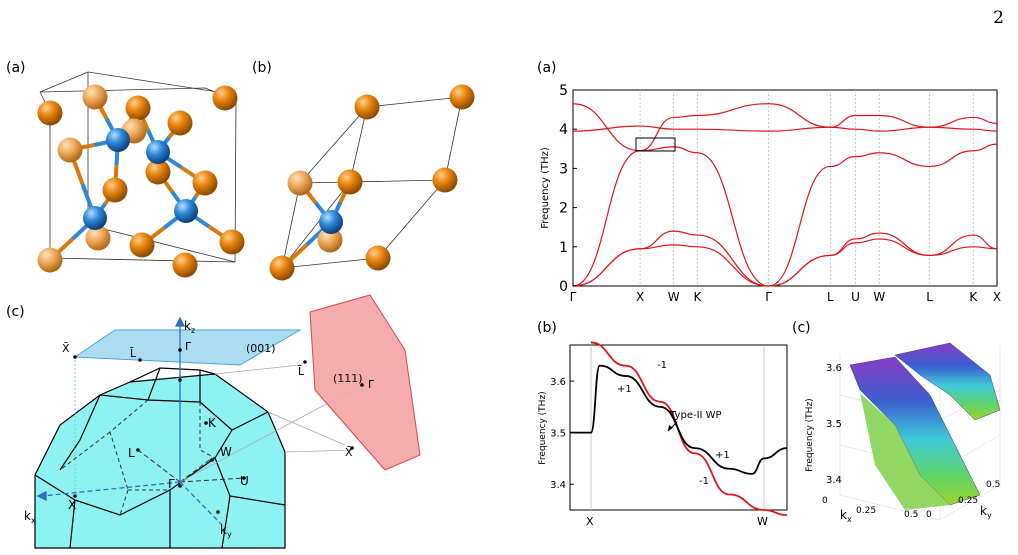  Describe the element at coordinates (543, 427) in the screenshot. I see `zoom-ylabel: Frequency (THz)` at that location.